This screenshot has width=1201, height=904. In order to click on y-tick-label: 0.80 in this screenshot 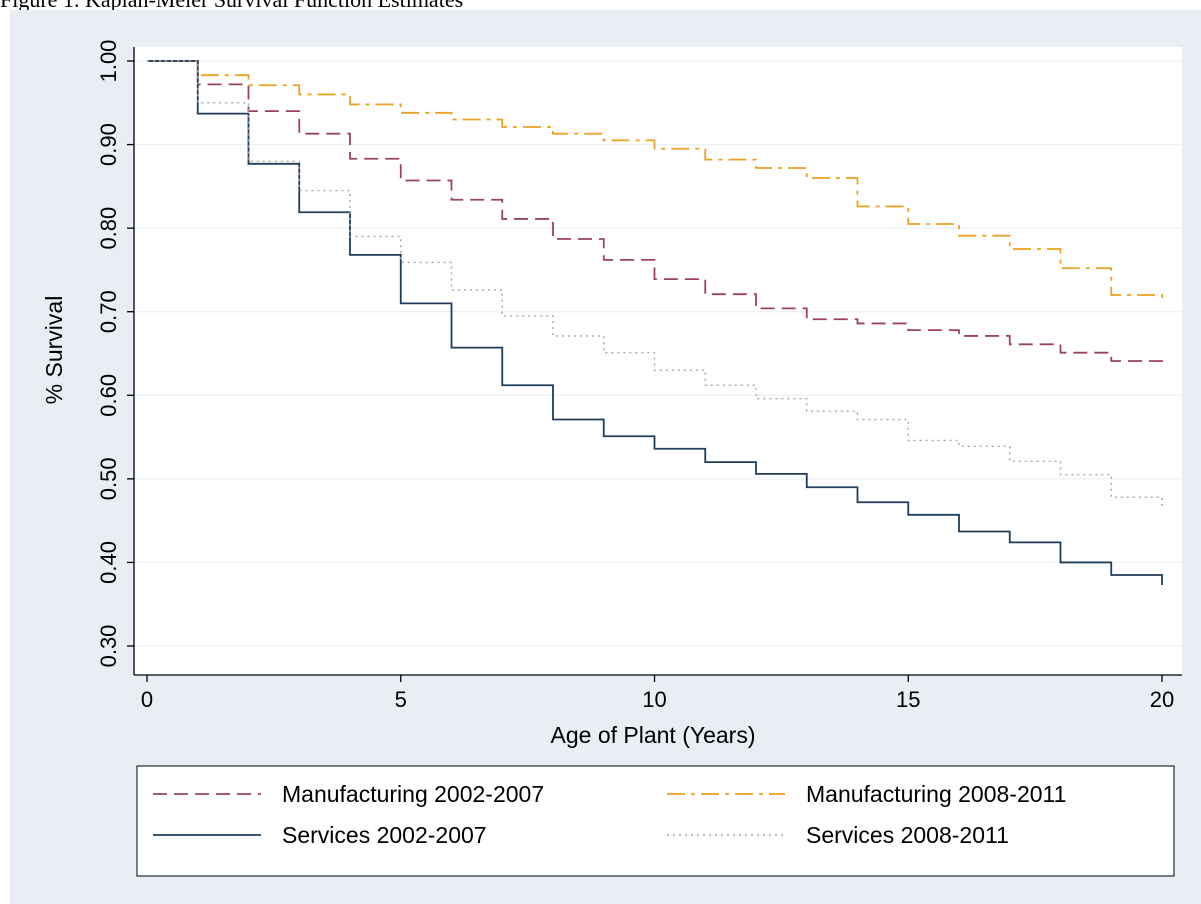, I will do `click(108, 228)`.